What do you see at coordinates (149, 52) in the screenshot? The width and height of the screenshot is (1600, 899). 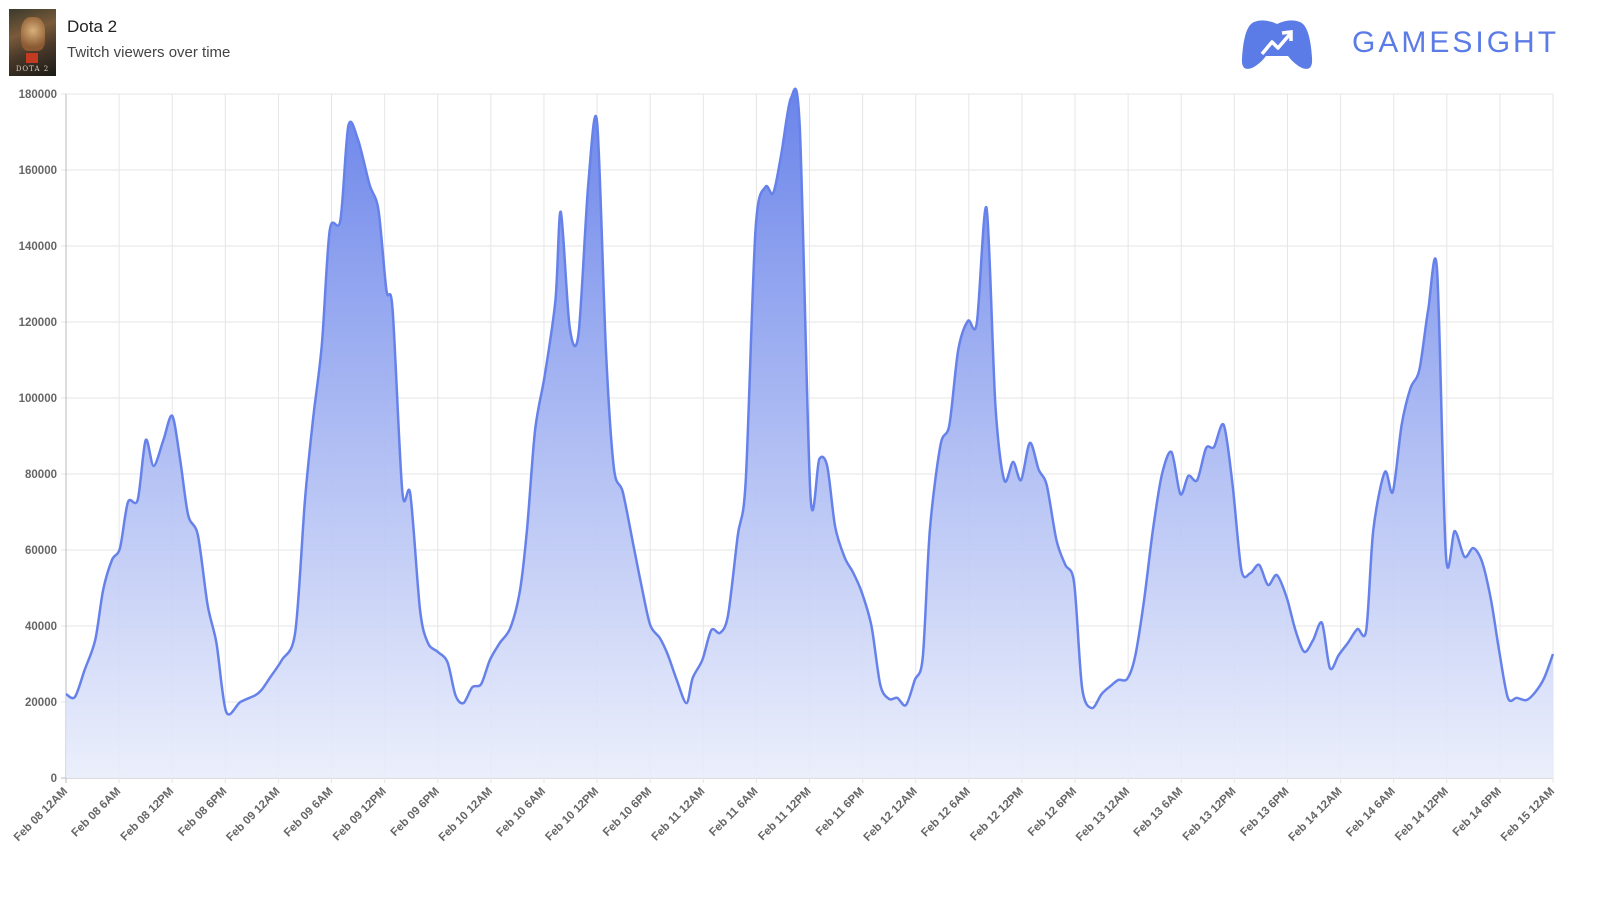 I see `chart-subtitle: Twitch viewers over time` at bounding box center [149, 52].